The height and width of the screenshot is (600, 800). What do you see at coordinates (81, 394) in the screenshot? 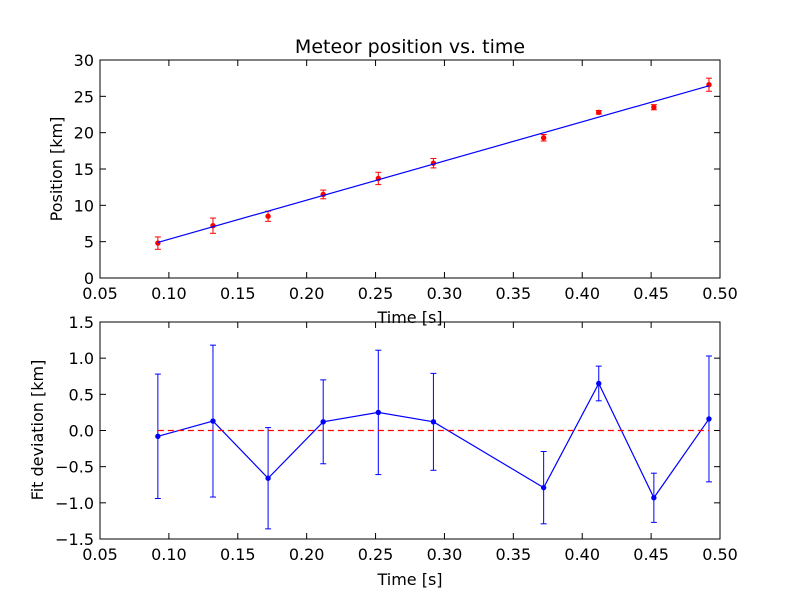
I see `deviation-y-tick-label: 0.5` at bounding box center [81, 394].